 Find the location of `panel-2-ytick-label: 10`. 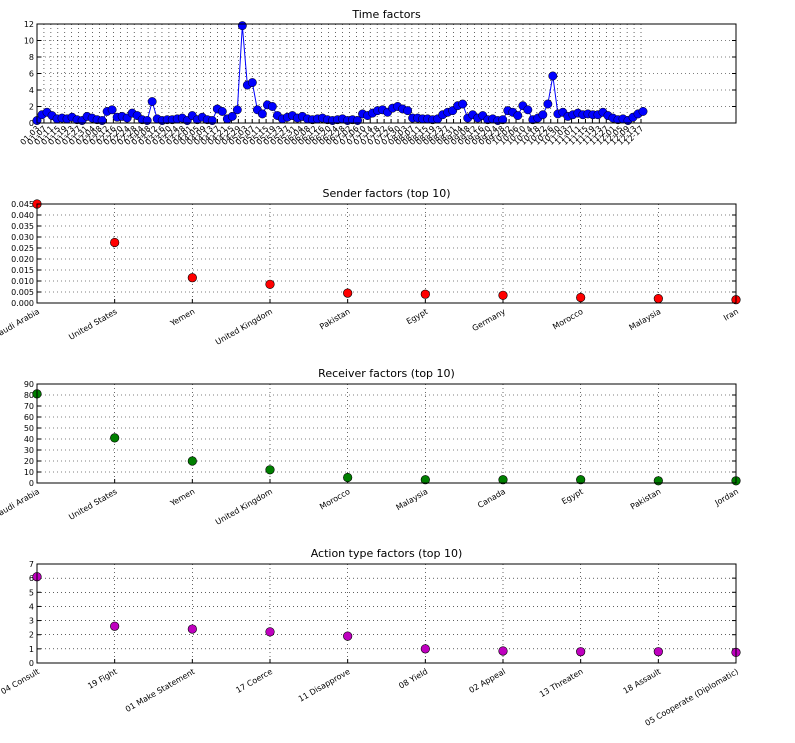

panel-2-ytick-label: 10 is located at coordinates (29, 472).